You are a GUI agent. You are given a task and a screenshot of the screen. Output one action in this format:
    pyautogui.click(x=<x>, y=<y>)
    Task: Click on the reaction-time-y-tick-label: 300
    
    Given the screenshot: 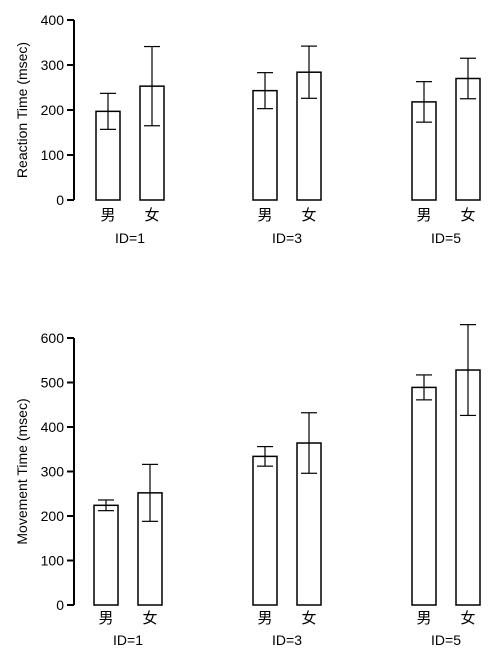 What is the action you would take?
    pyautogui.click(x=53, y=65)
    